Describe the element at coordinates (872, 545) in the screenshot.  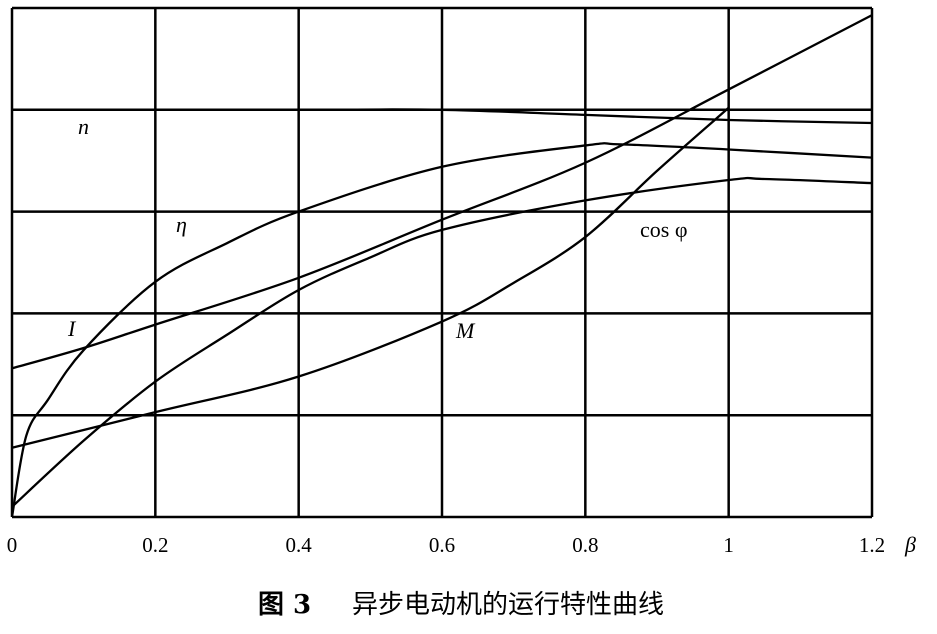
I see `x-tick-label: 1.2` at that location.